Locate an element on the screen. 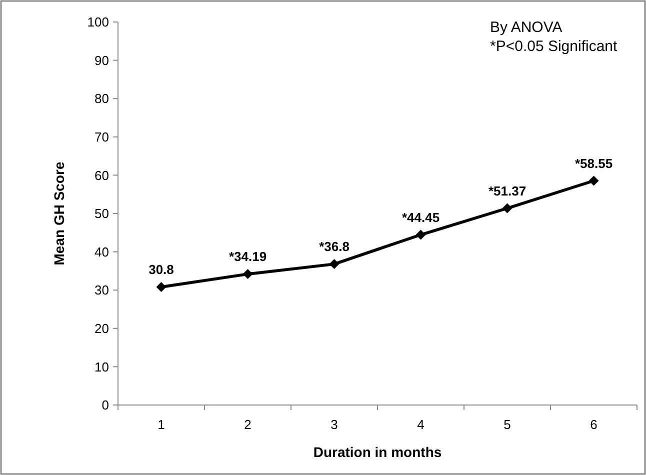 This screenshot has width=646, height=475. x-tick-label: 4 is located at coordinates (420, 424).